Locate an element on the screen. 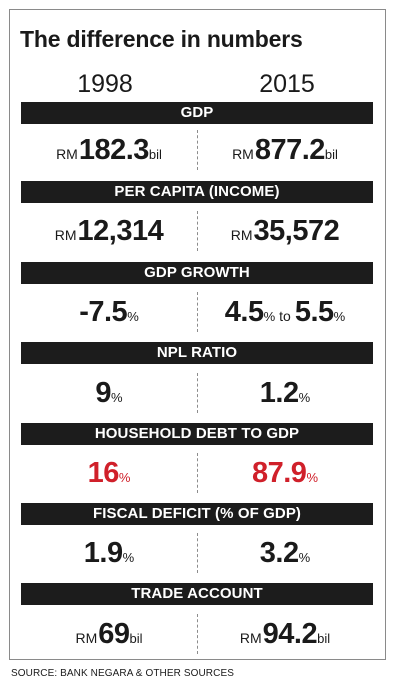 This screenshot has height=691, width=400. row-fiscal-deficit: 1.9% 3.2% is located at coordinates (197, 553).